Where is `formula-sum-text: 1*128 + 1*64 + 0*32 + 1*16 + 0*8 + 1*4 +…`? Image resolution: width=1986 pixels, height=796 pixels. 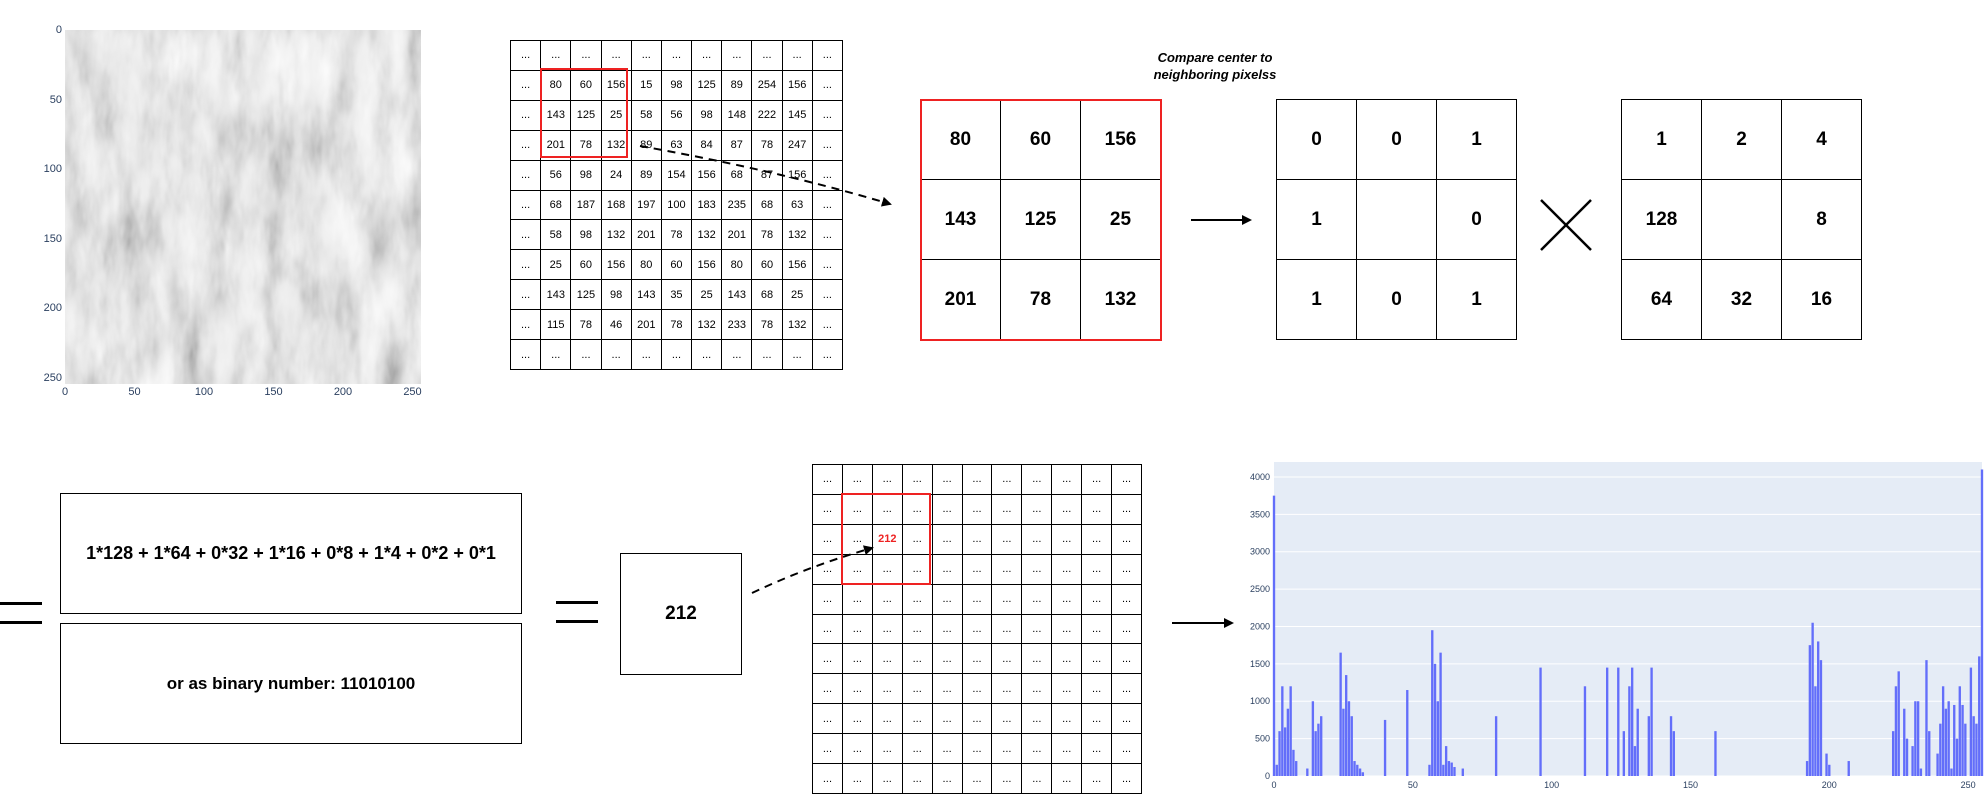
formula-sum-text: 1*128 + 1*64 + 0*32 + 1*16 + 0*8 + 1*4 +… is located at coordinates (291, 553).